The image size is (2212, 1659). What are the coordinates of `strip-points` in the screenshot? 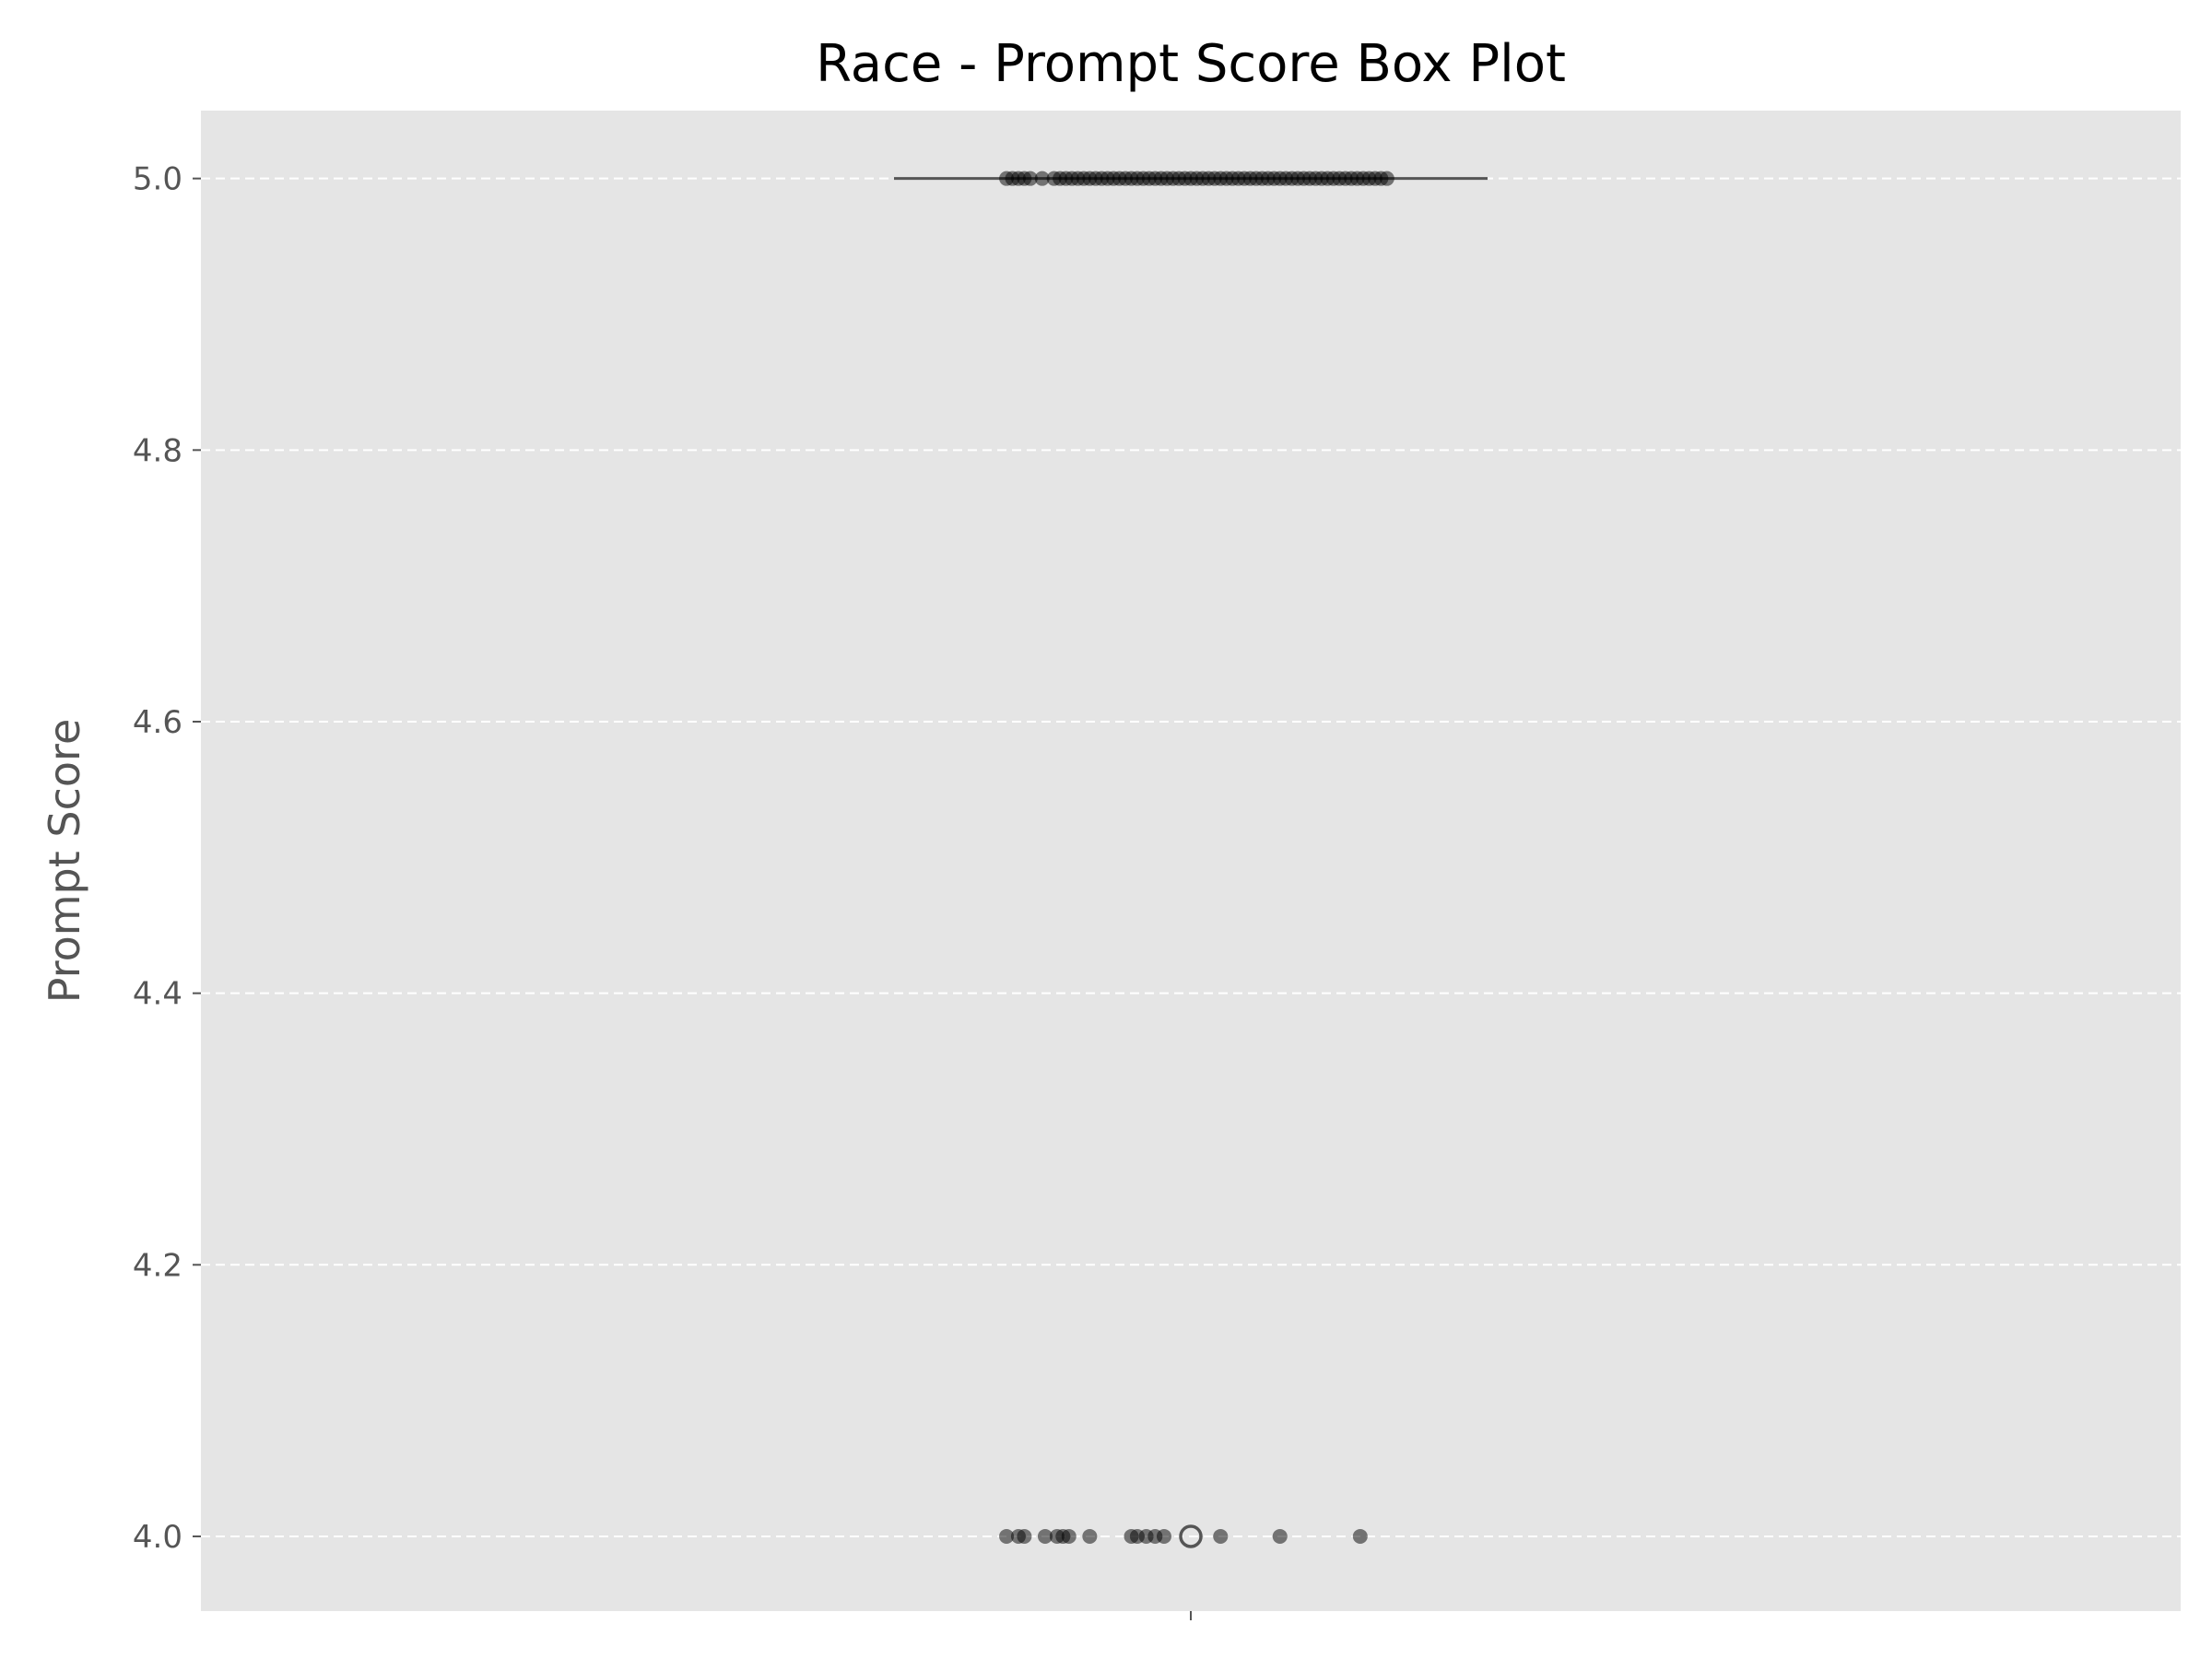 It's located at (1196, 857).